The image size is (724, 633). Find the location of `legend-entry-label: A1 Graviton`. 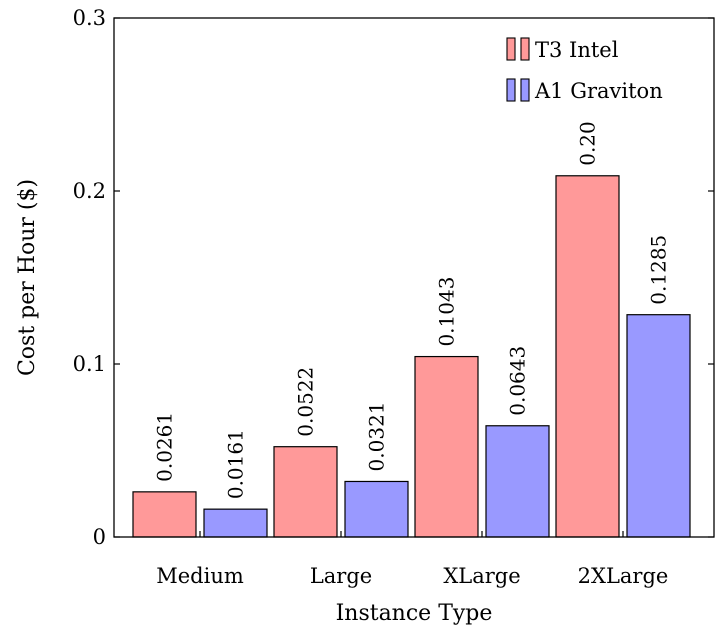

legend-entry-label: A1 Graviton is located at coordinates (598, 91).